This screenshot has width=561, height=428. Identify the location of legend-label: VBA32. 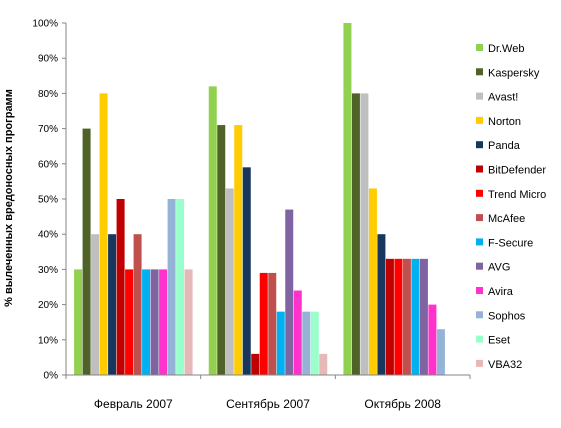
(505, 365).